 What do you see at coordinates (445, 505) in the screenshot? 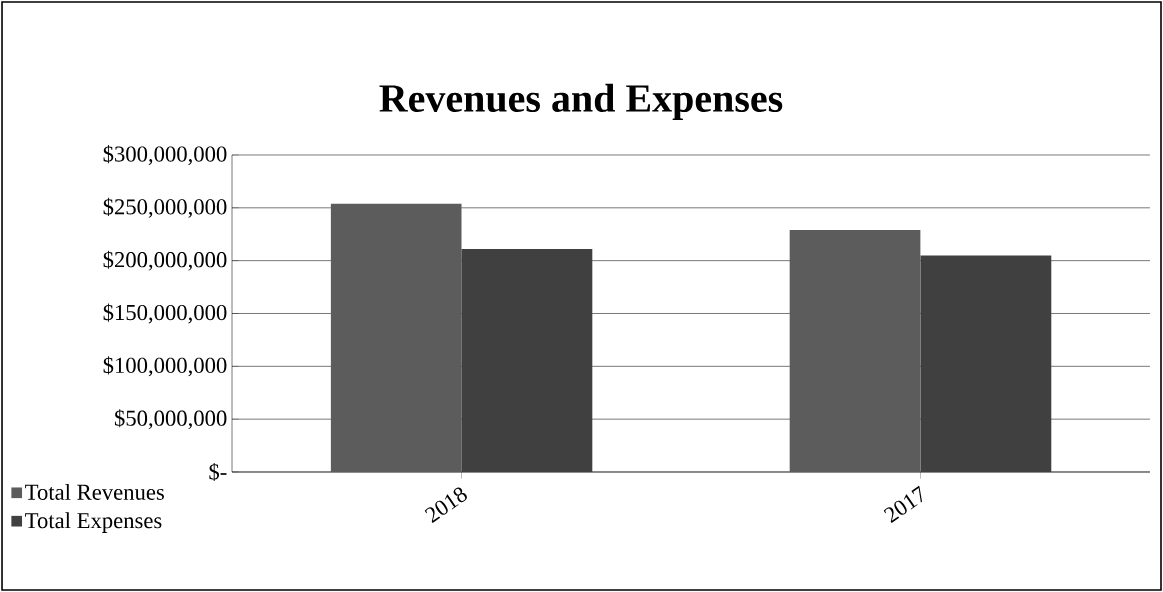
I see `x-tick-label: 2018` at bounding box center [445, 505].